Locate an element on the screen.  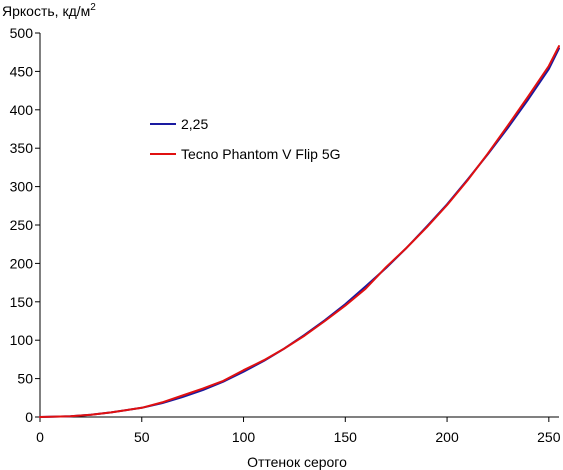
y-tick-label: 250 is located at coordinates (22, 225).